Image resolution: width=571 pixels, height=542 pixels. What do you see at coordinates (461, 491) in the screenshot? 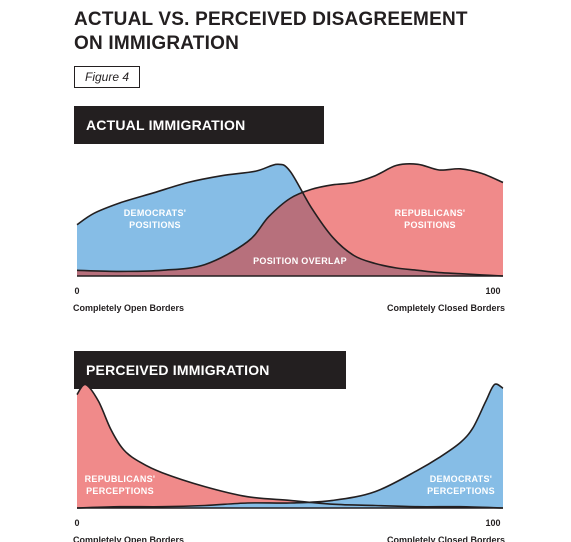
I see `democrats-label: PERCEPTIONS` at bounding box center [461, 491].